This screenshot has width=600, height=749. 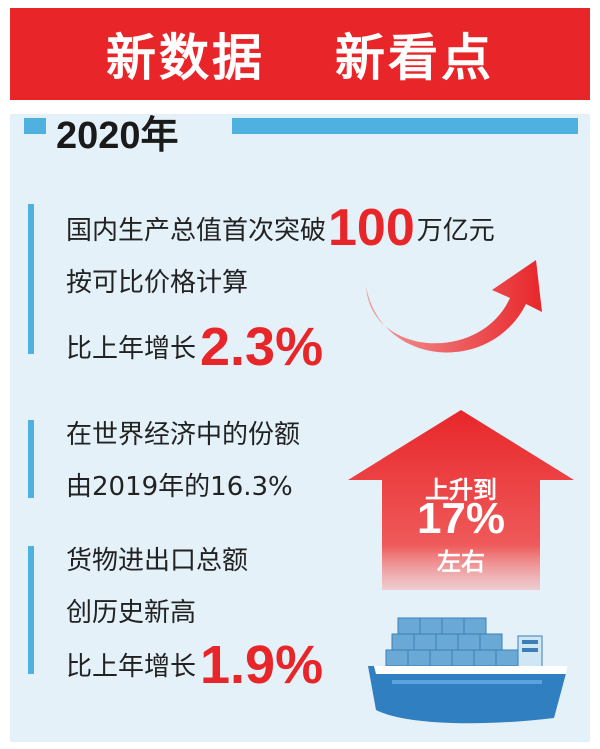 What do you see at coordinates (371, 228) in the screenshot?
I see `gdp-value-100: 100` at bounding box center [371, 228].